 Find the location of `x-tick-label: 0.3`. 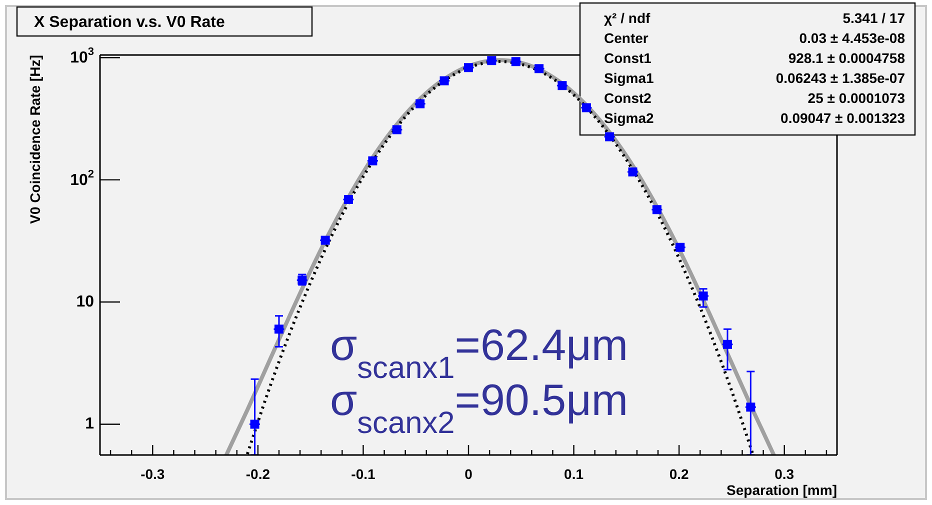

x-tick-label: 0.3 is located at coordinates (784, 474).